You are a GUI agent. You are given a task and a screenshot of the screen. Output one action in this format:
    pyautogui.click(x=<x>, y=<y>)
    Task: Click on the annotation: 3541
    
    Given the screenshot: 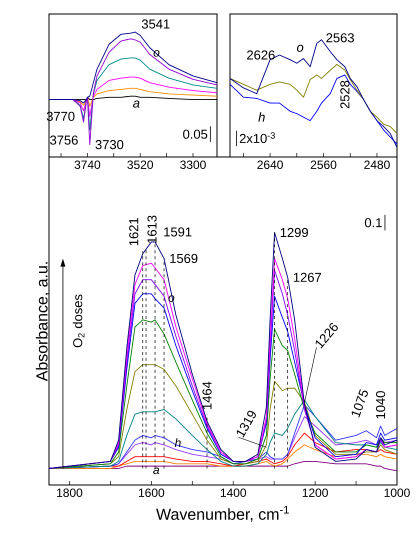 What is the action you would take?
    pyautogui.click(x=156, y=24)
    